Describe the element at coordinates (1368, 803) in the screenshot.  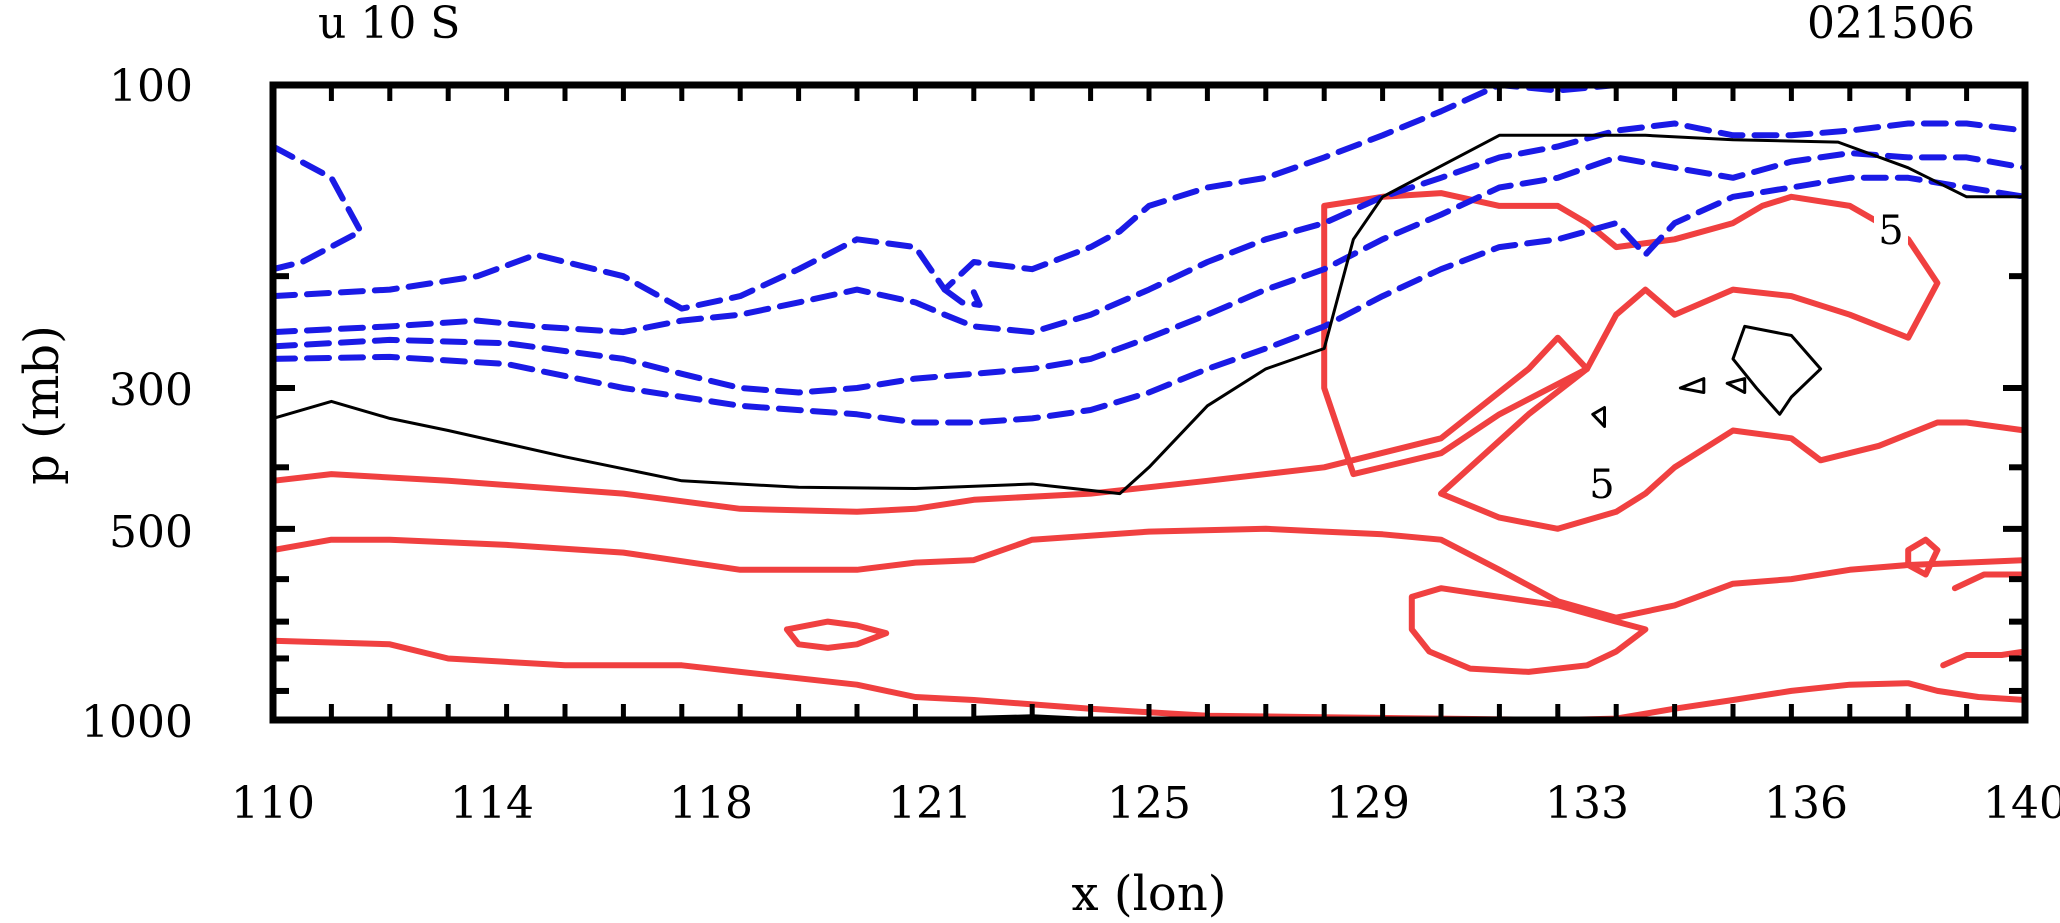
I see `x-tick-label-129: 129` at that location.